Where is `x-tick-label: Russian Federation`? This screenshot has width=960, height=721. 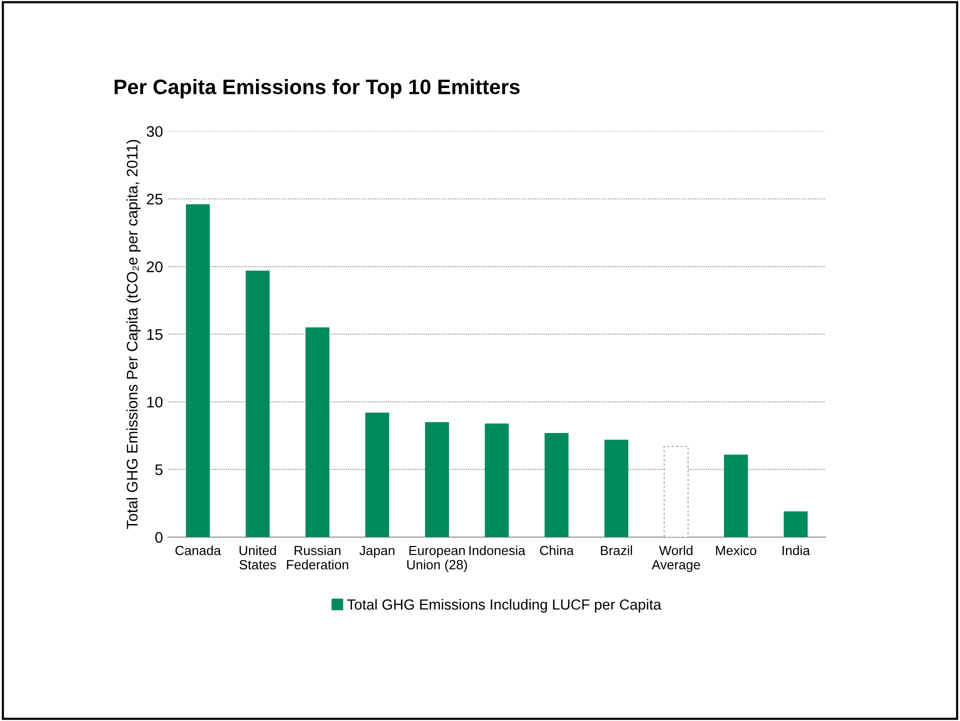 x-tick-label: Russian Federation is located at coordinates (317, 557).